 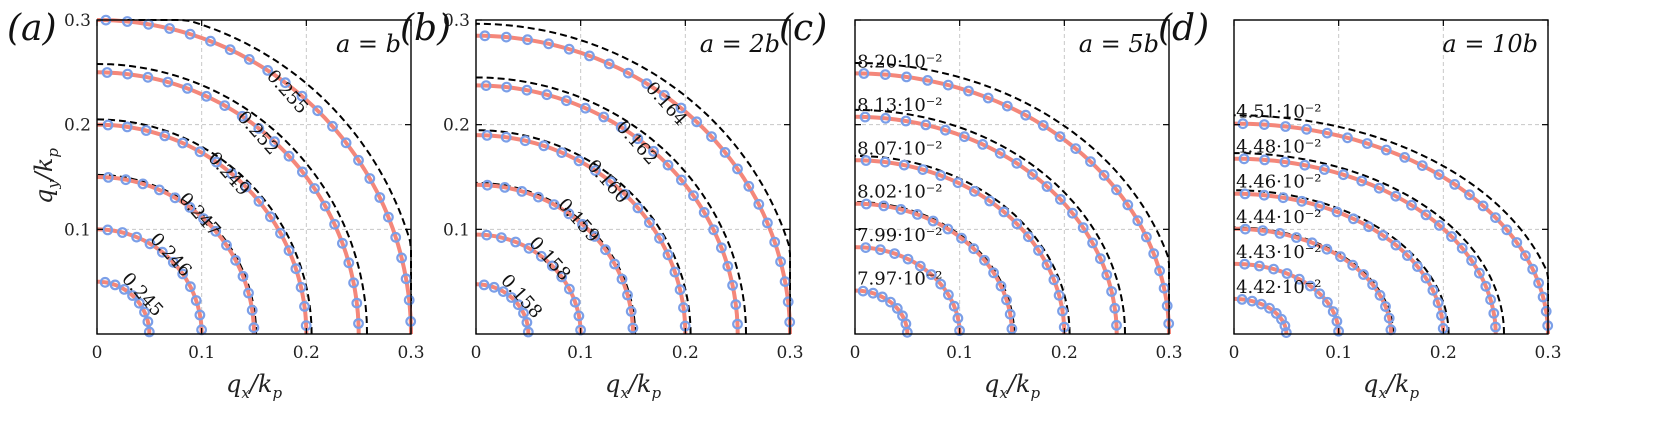 I want to click on xlabel-sub: x, so click(x=1382, y=393).